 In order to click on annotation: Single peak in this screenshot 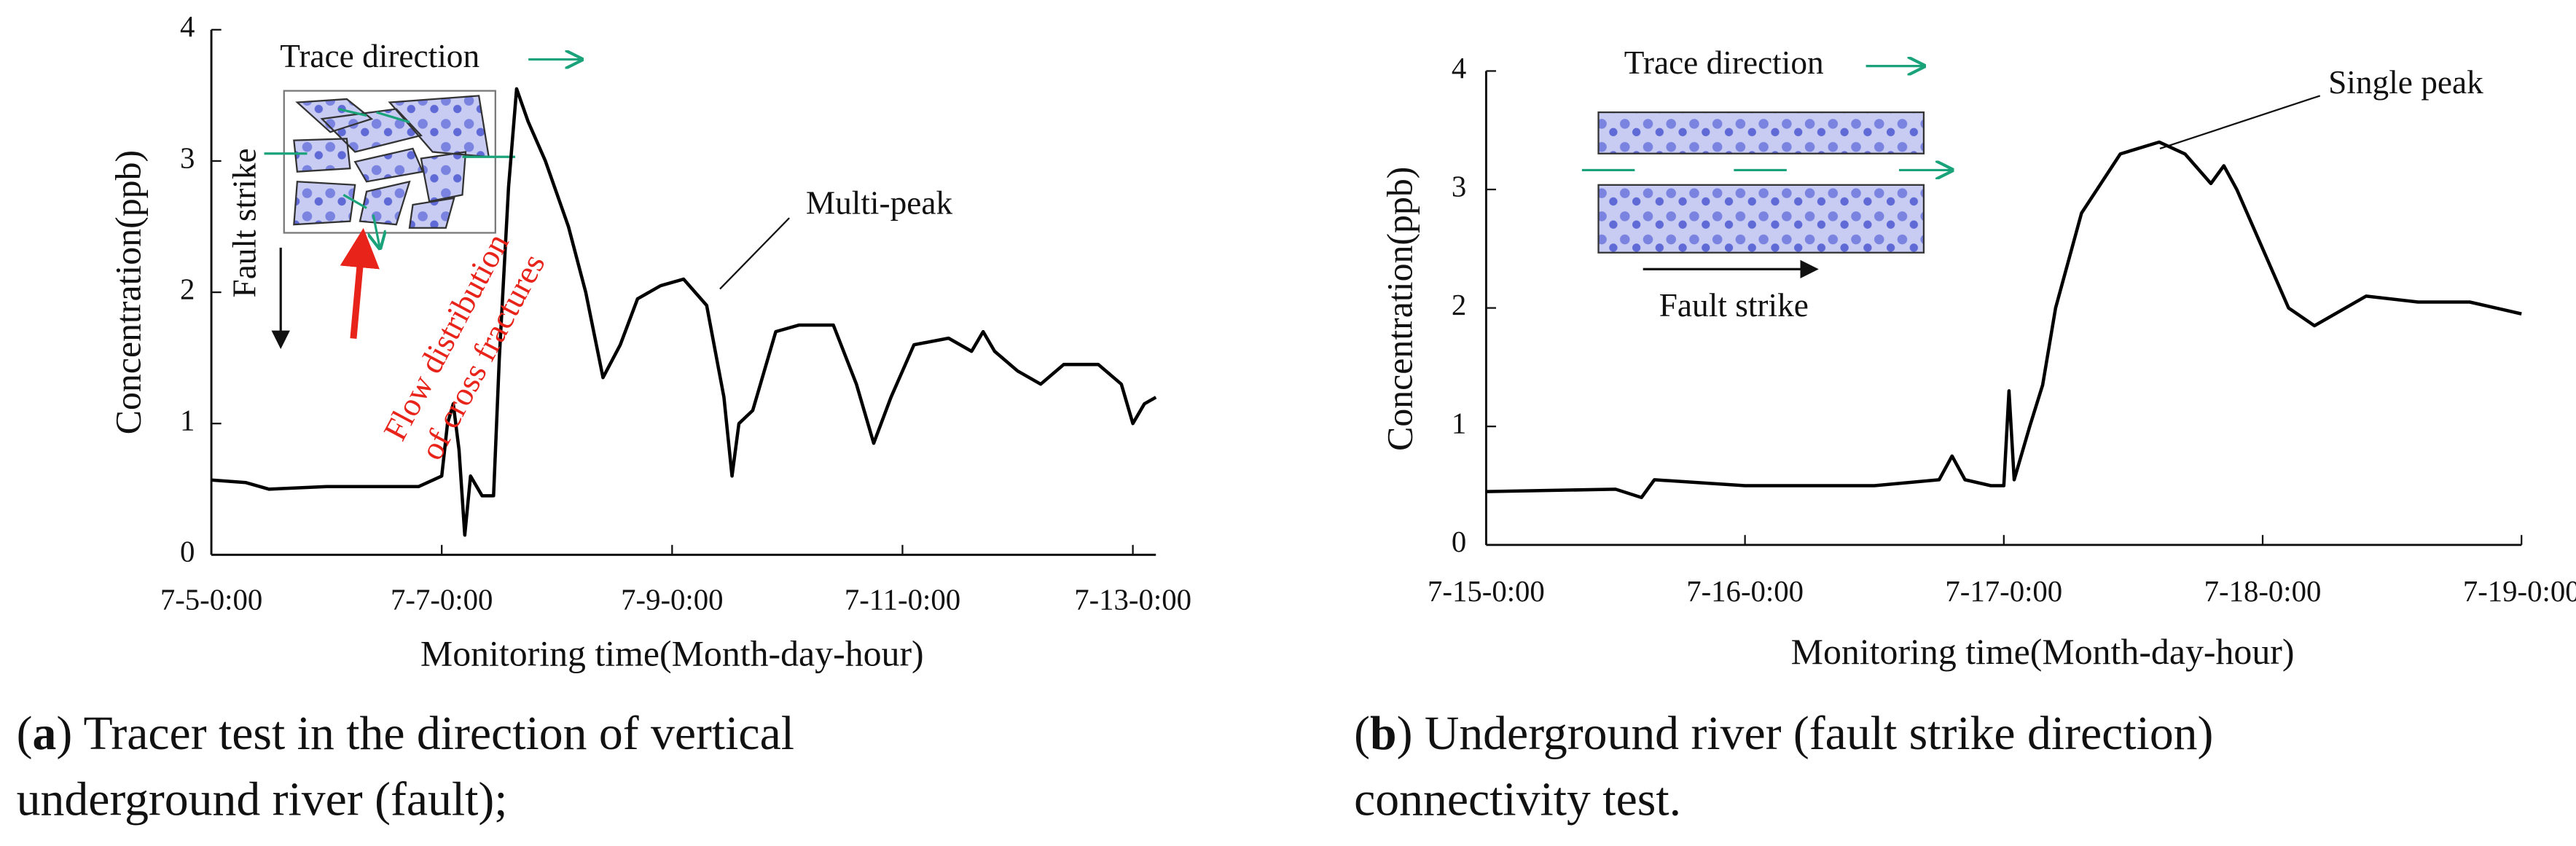, I will do `click(2405, 82)`.